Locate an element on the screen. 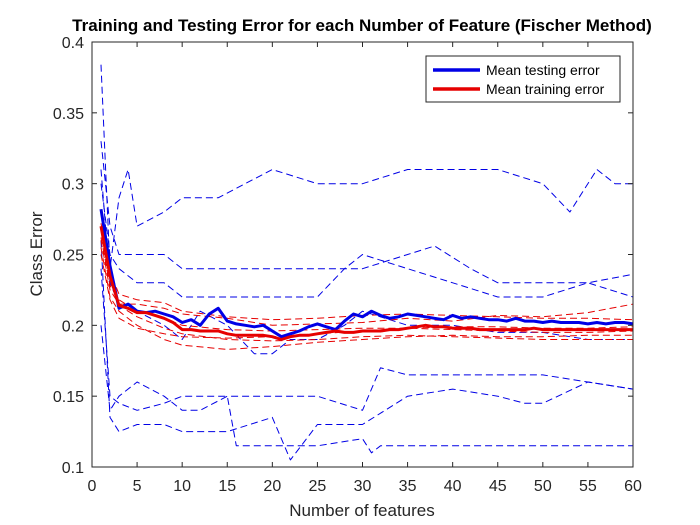 This screenshot has height=525, width=700. y-tick-label: 0.2 is located at coordinates (73, 326).